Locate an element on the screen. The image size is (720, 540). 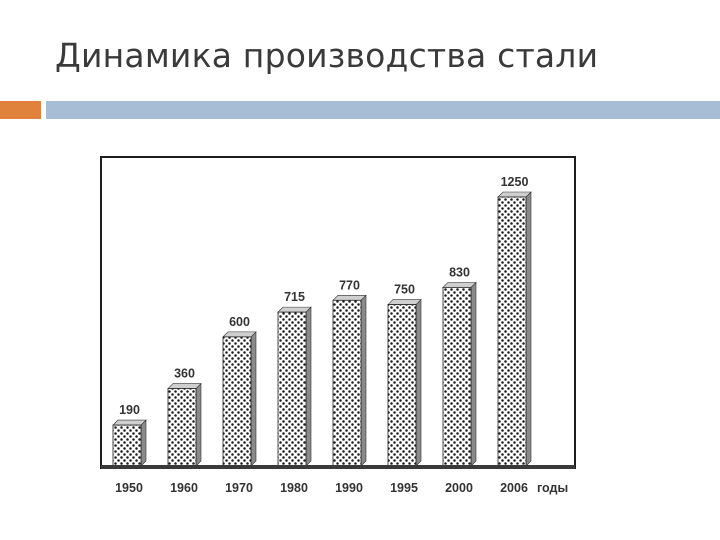
bar-value-label: 1250 is located at coordinates (515, 182).